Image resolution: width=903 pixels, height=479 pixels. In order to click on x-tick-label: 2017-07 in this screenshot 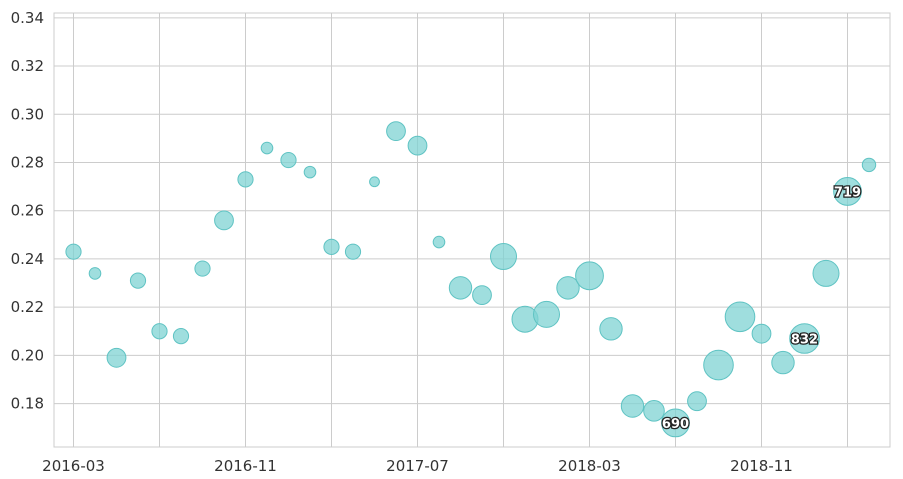, I will do `click(417, 466)`.